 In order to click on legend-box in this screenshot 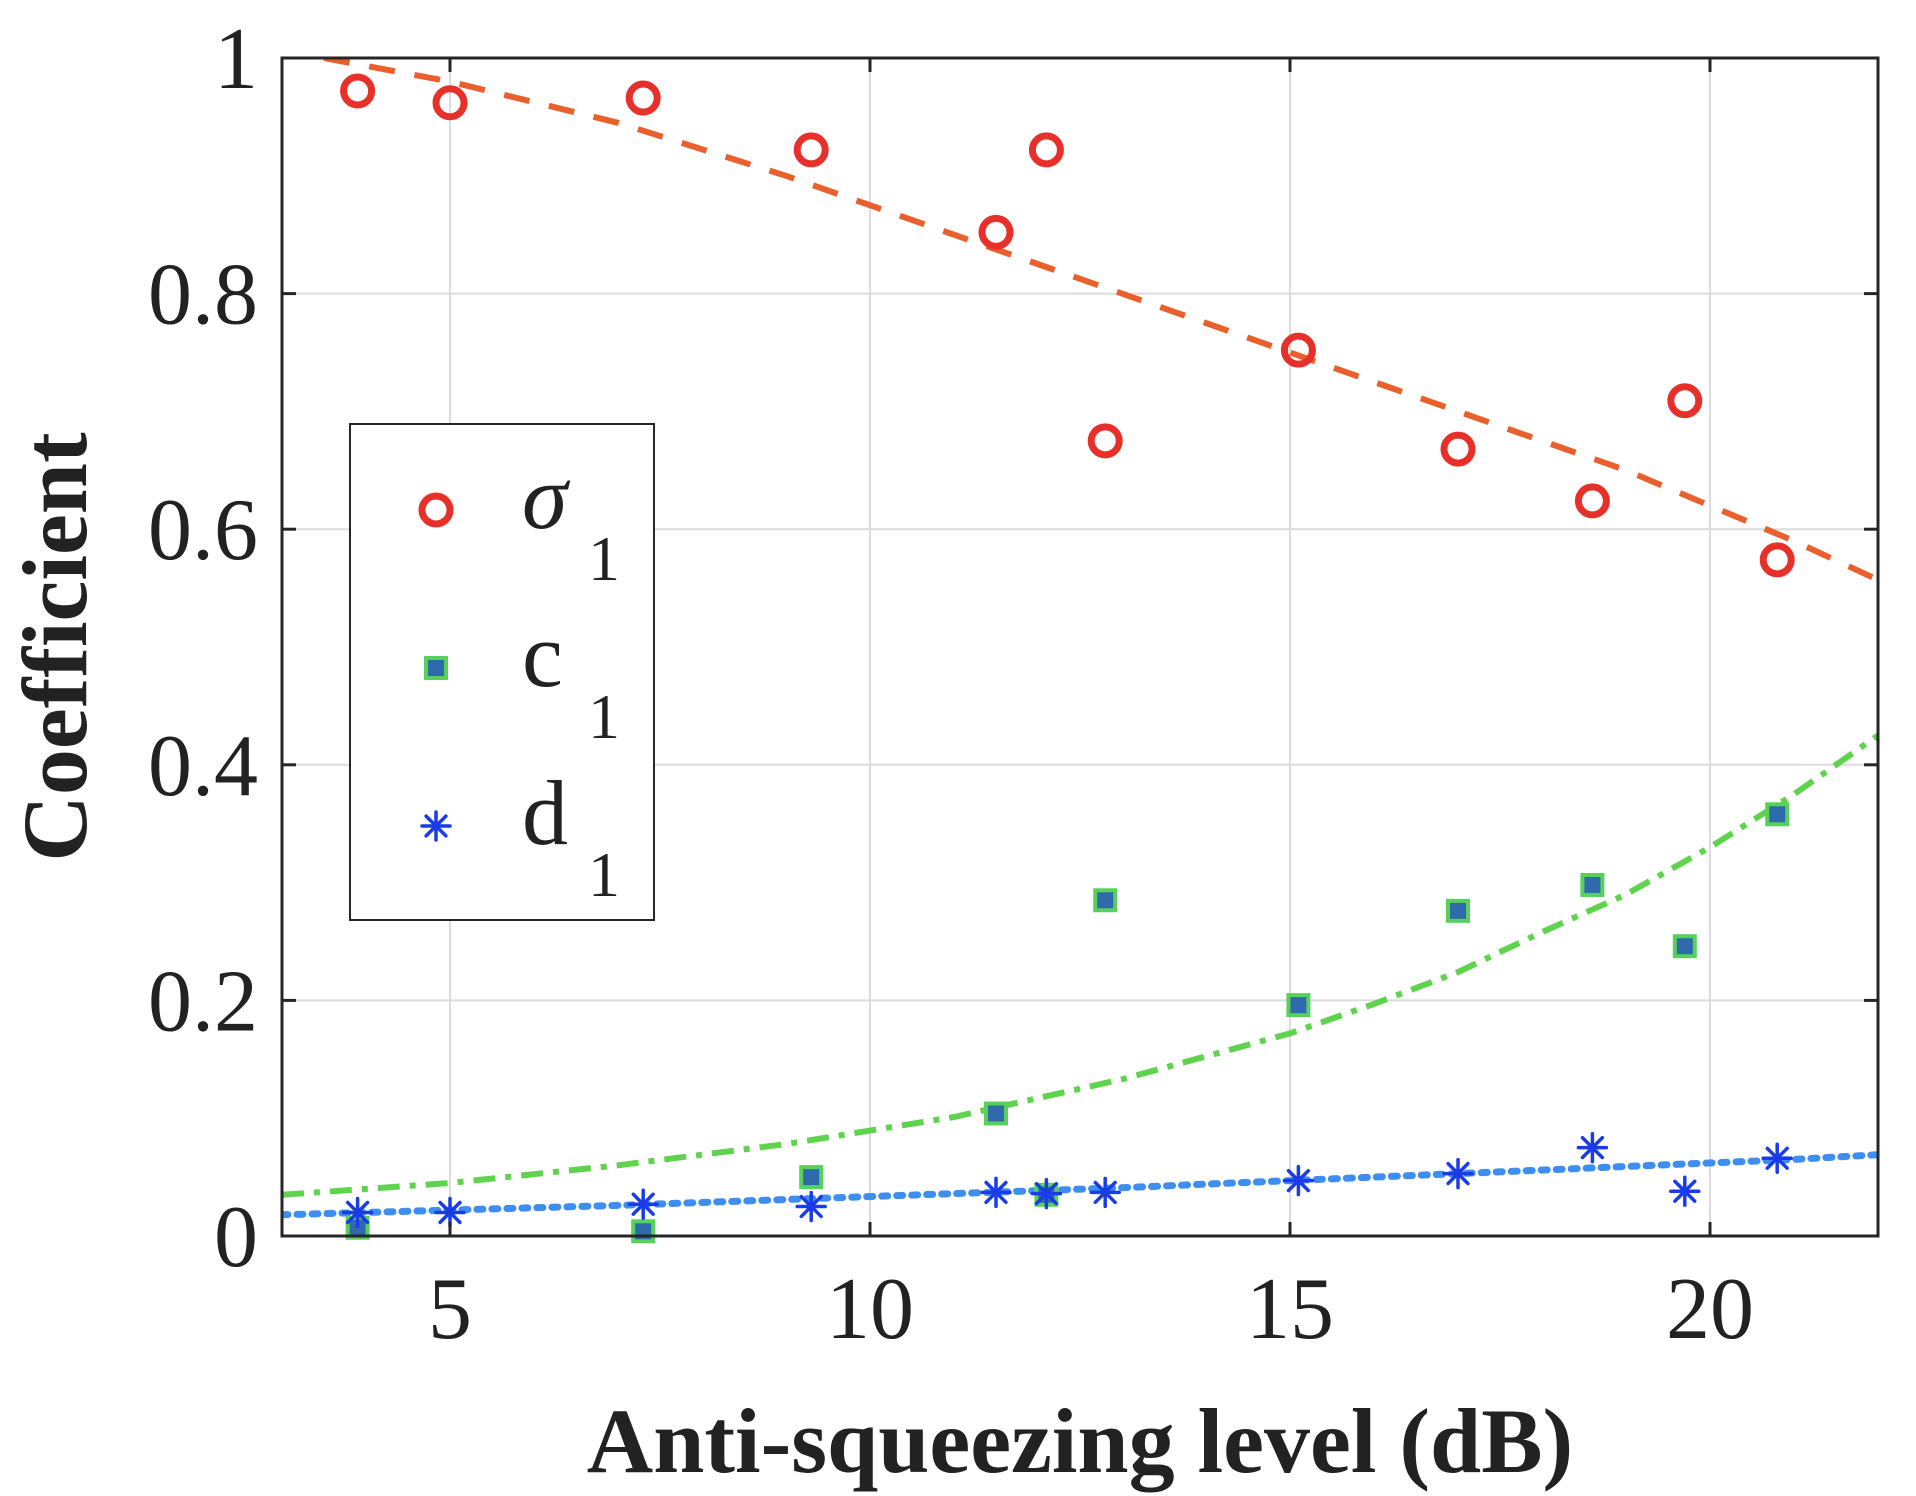, I will do `click(502, 672)`.